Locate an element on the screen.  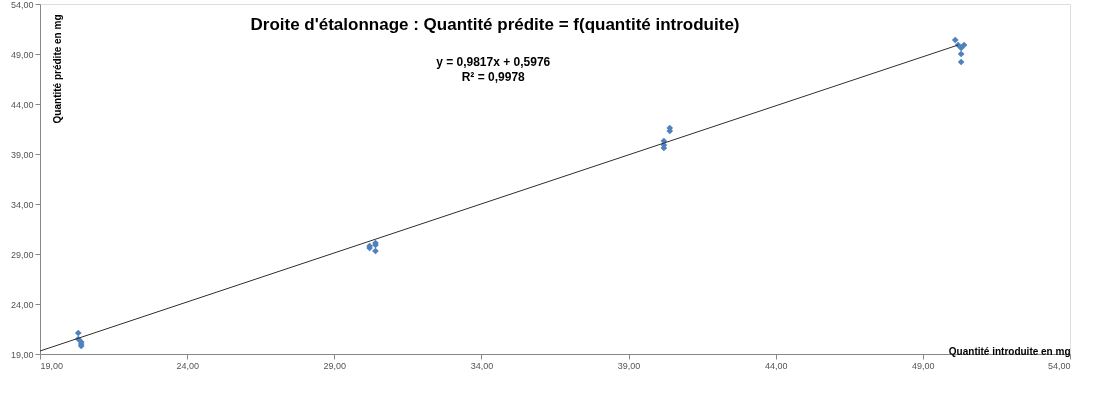
x-tick-label: 19,00 is located at coordinates (52, 365).